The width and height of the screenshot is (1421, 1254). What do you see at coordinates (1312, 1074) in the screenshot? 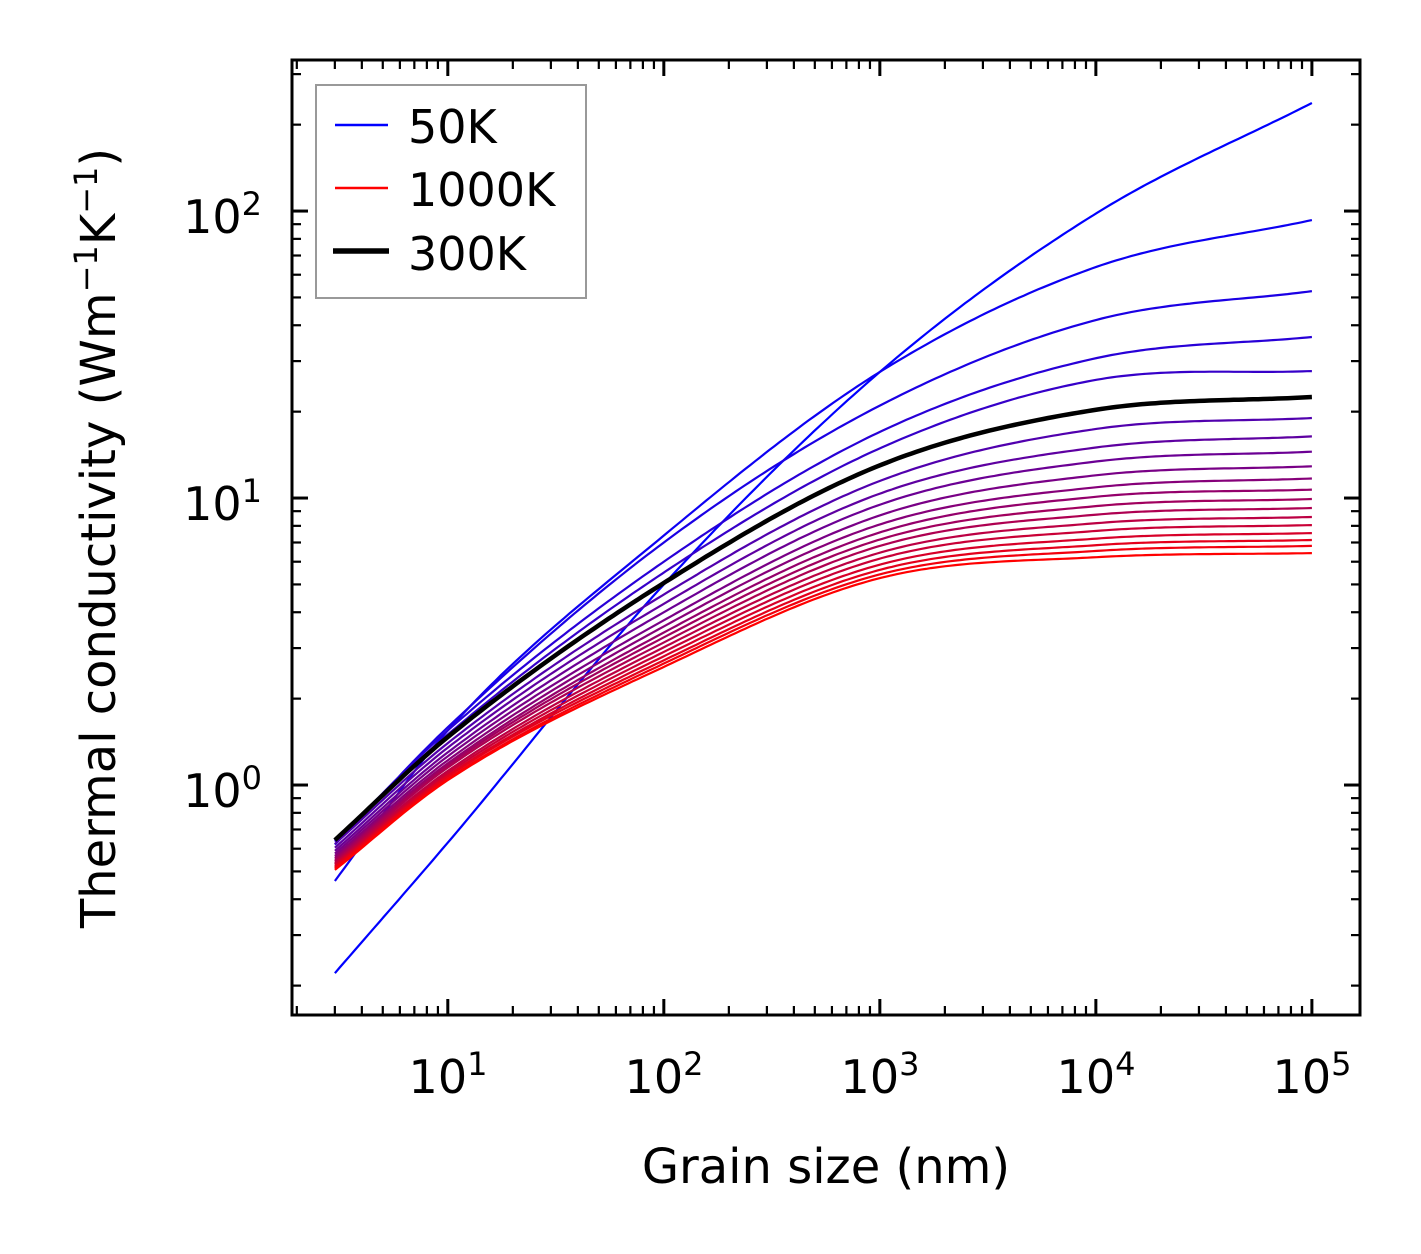
I see `x-tick-label: 105` at bounding box center [1312, 1074].